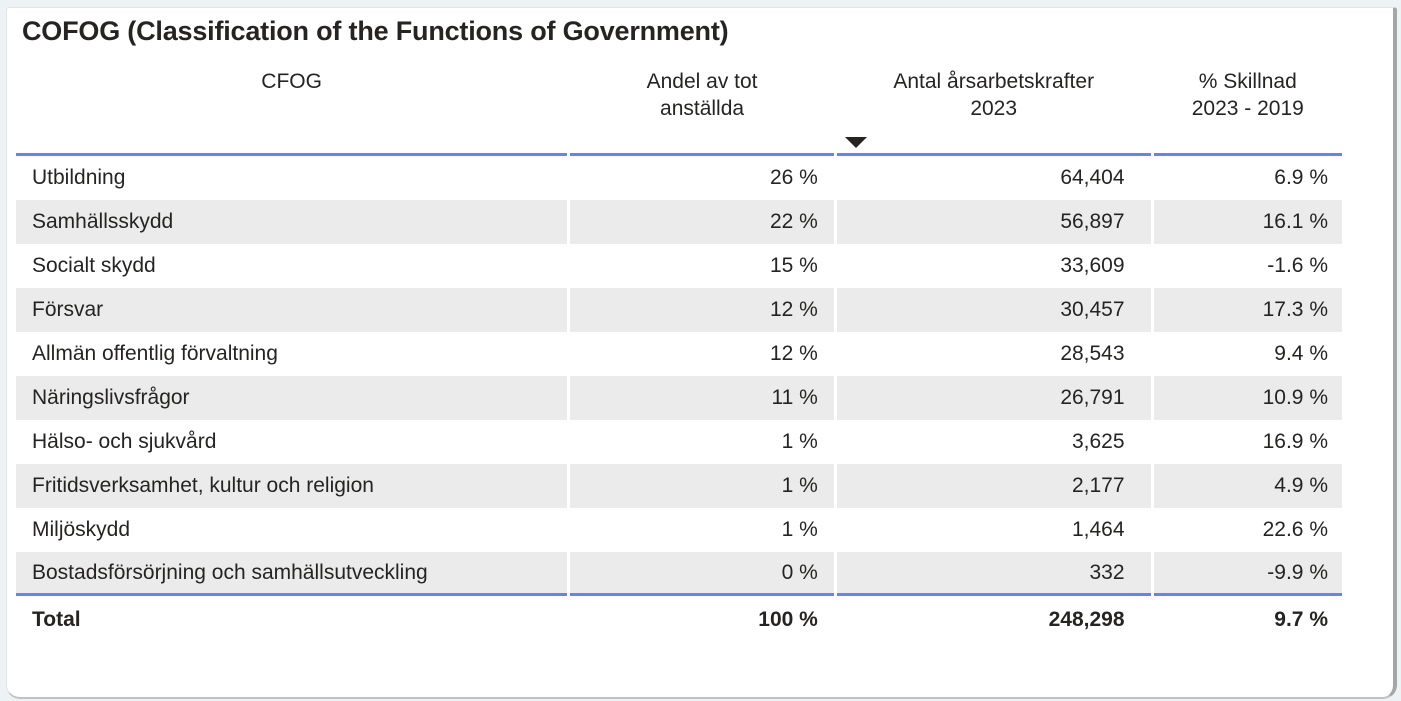 The image size is (1401, 701). I want to click on row-value-cell: -1.6 %, so click(1247, 266).